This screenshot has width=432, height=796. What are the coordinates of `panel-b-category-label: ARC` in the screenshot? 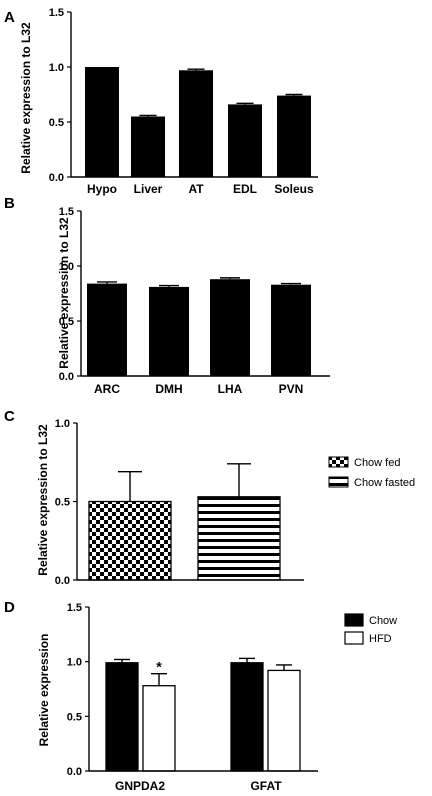 It's located at (107, 389).